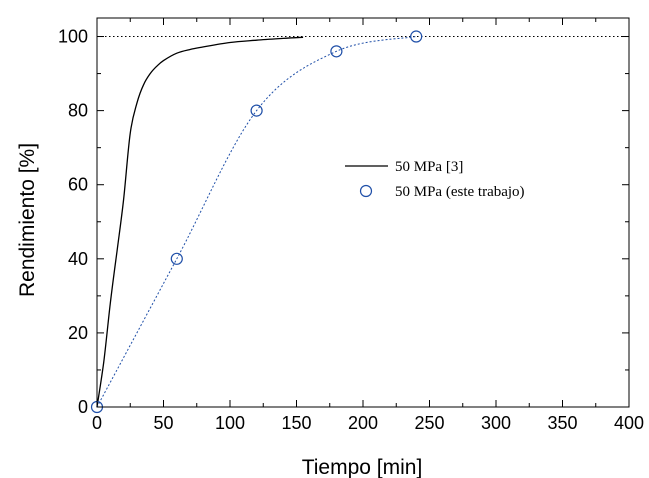  Describe the element at coordinates (163, 423) in the screenshot. I see `x-tick-label: 50` at that location.